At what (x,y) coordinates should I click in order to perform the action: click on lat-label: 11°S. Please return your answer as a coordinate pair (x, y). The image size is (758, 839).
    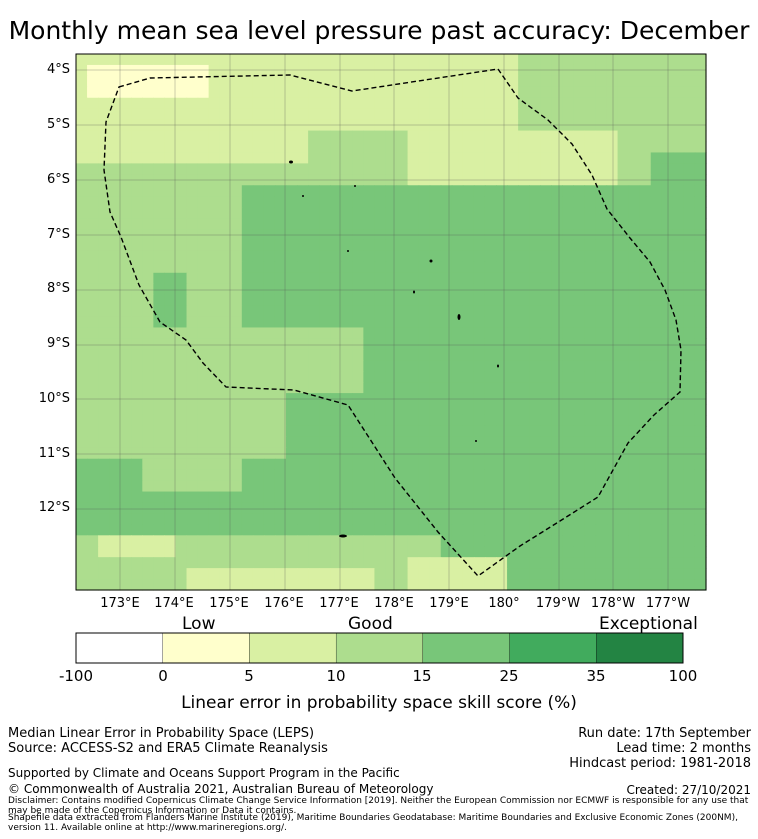
    Looking at the image, I should click on (54, 453).